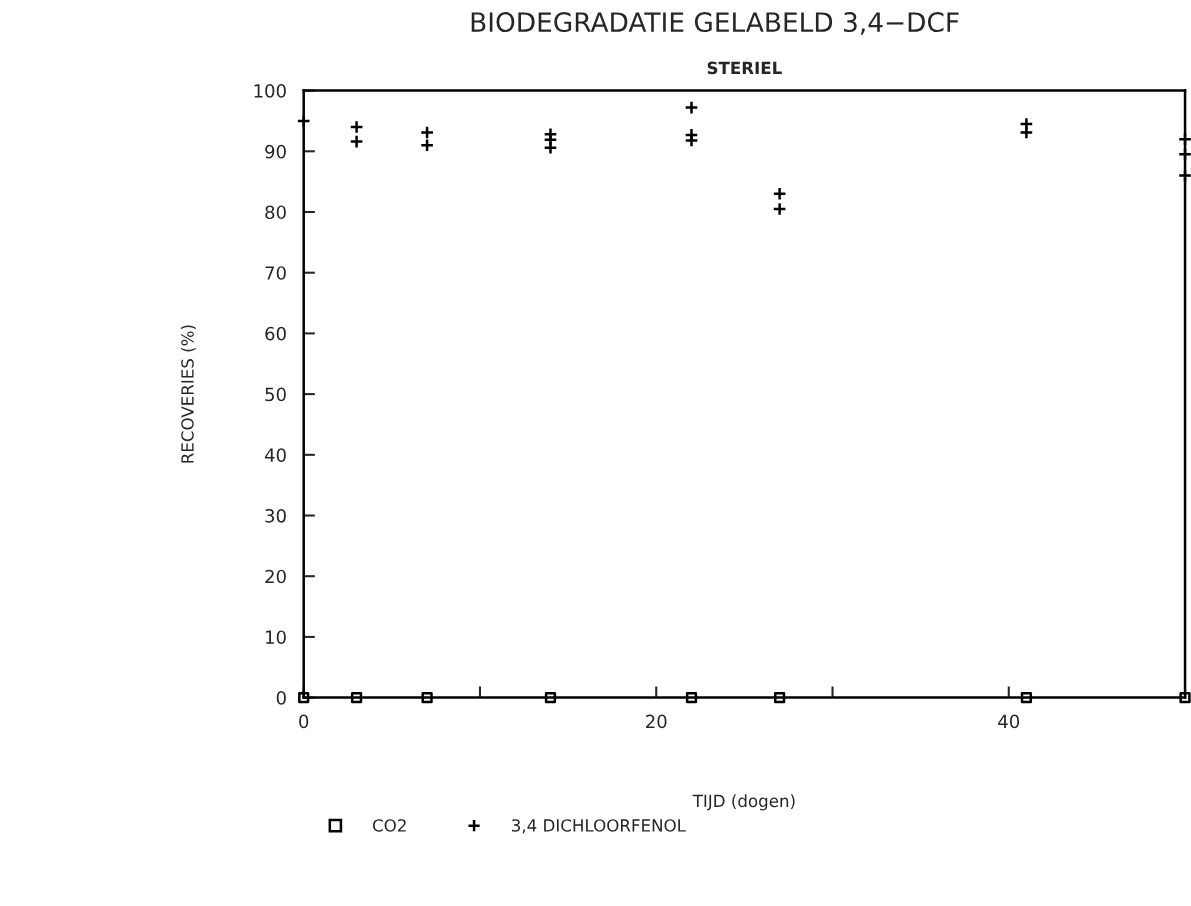 The image size is (1191, 906). What do you see at coordinates (275, 151) in the screenshot?
I see `y-tick-label: 90` at bounding box center [275, 151].